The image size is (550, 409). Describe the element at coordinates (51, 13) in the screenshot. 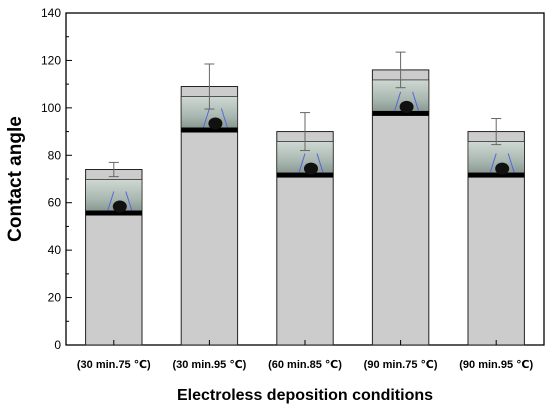

I see `y-tick-label: 140` at that location.